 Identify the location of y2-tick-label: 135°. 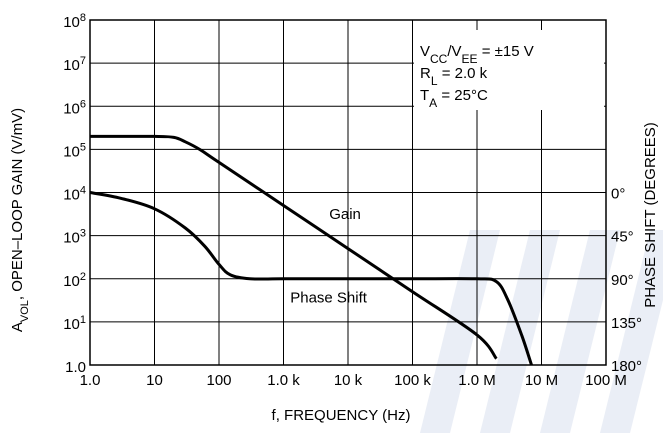
(626, 323).